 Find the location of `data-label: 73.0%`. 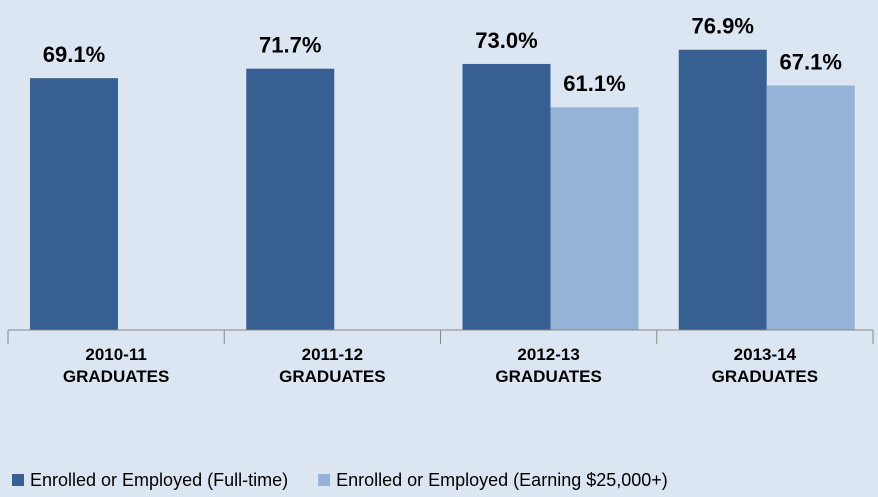

data-label: 73.0% is located at coordinates (506, 40).